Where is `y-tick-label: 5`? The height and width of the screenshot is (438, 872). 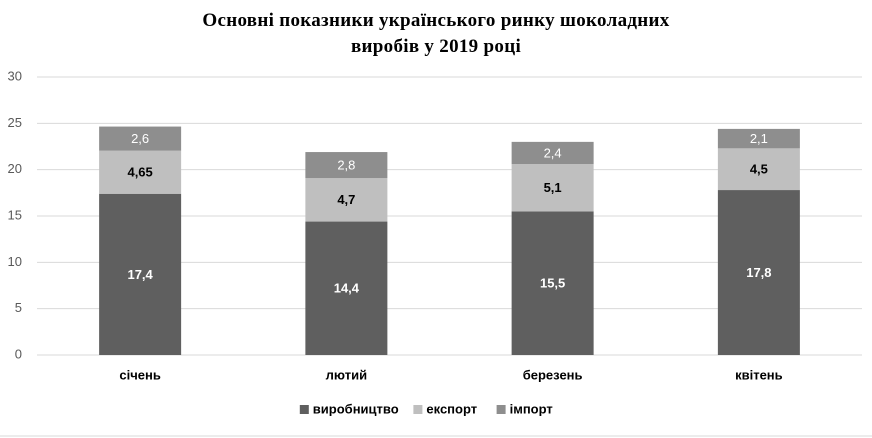 y-tick-label: 5 is located at coordinates (18, 307).